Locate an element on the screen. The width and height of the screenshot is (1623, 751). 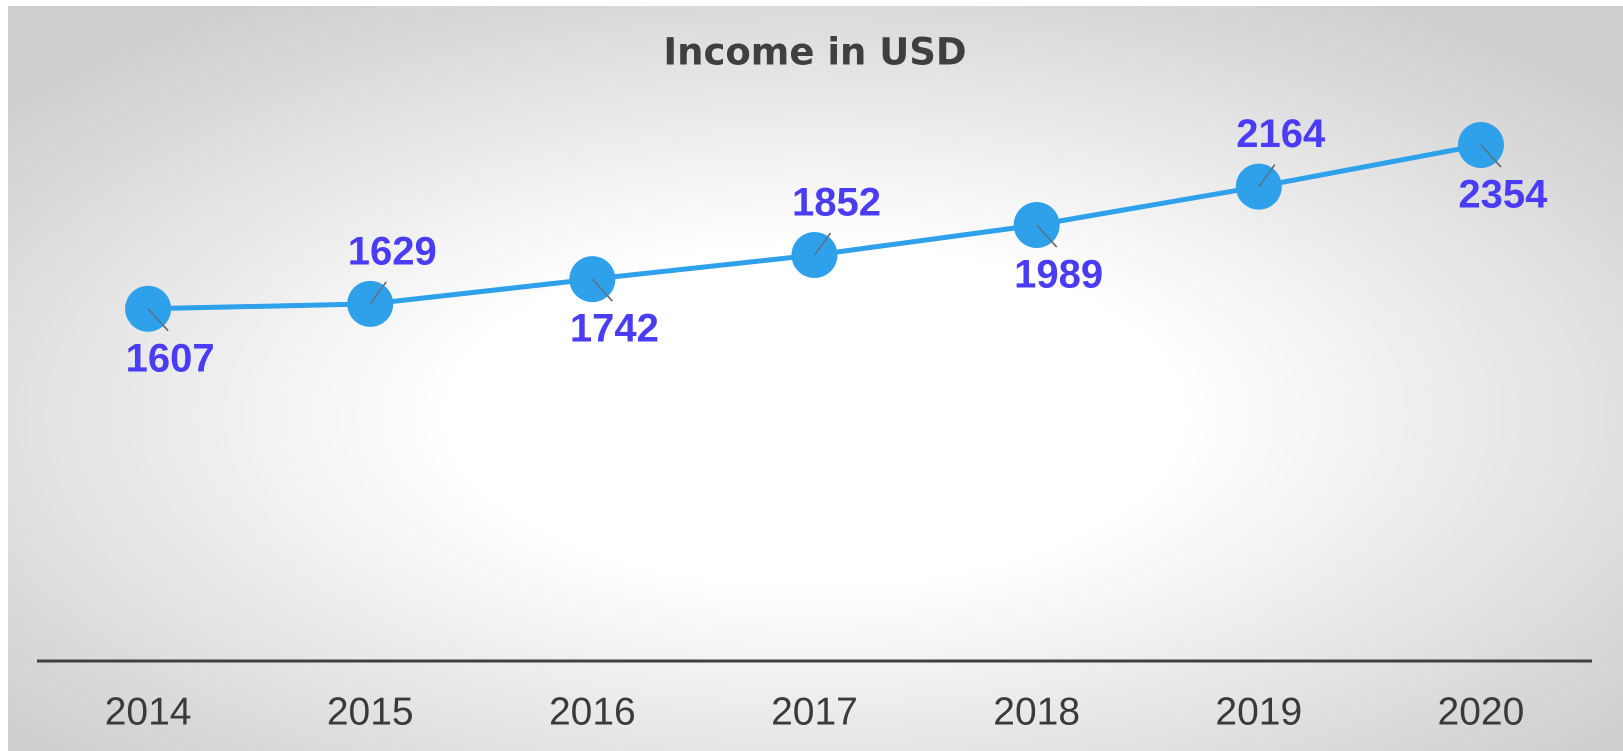
x-tick-label: 2018 is located at coordinates (1036, 711).